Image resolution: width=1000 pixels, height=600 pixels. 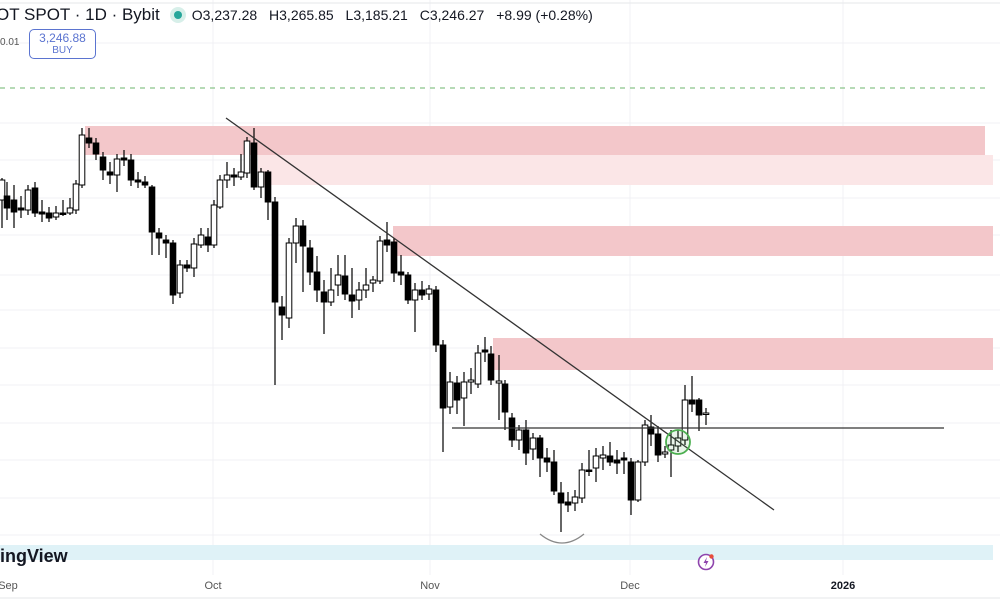 What do you see at coordinates (62, 50) in the screenshot?
I see `buy-label: BUY` at bounding box center [62, 50].